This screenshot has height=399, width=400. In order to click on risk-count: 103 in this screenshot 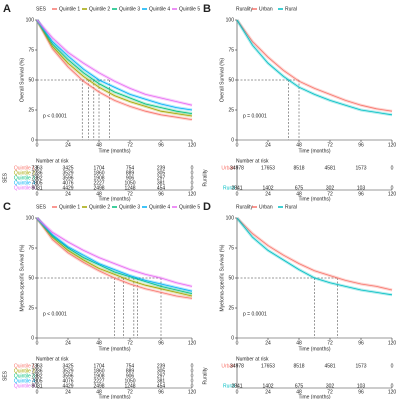, I will do `click(361, 386)`.